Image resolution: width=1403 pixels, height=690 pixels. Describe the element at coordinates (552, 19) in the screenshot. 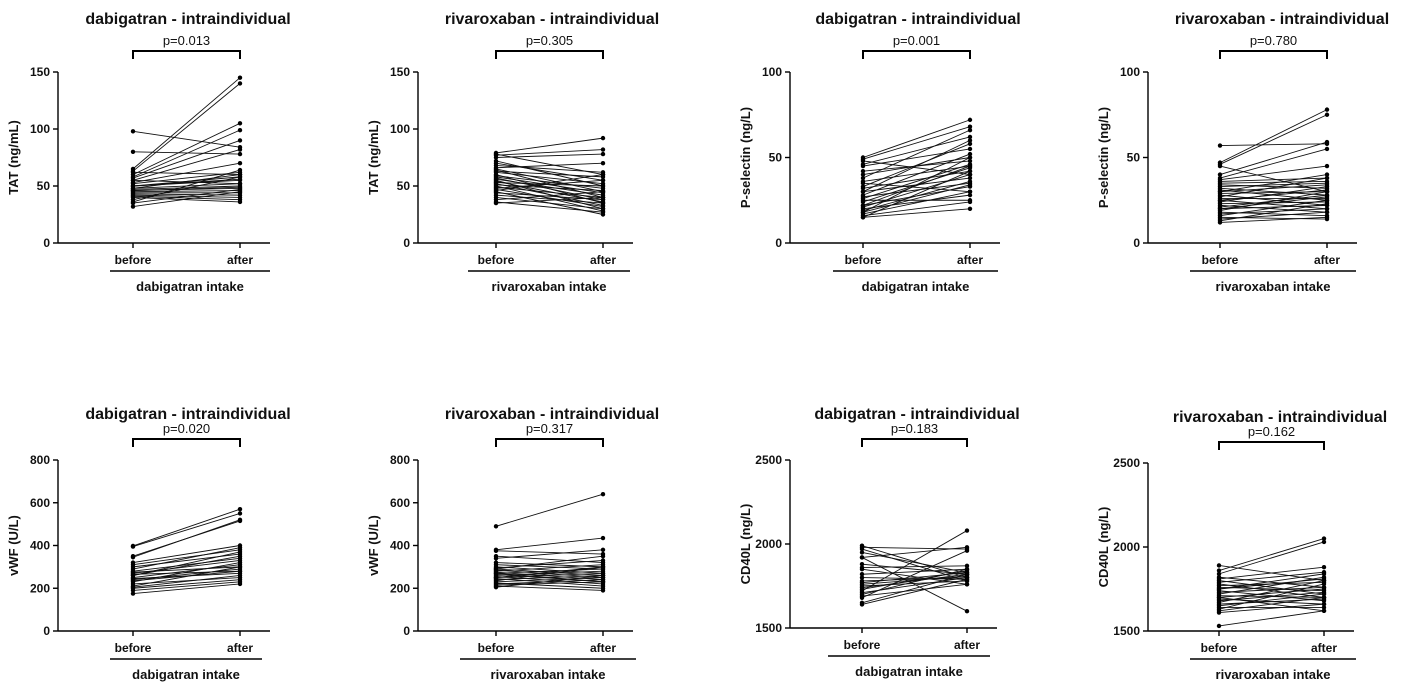

I see `chart-title: rivaroxaban - intraindividual` at that location.